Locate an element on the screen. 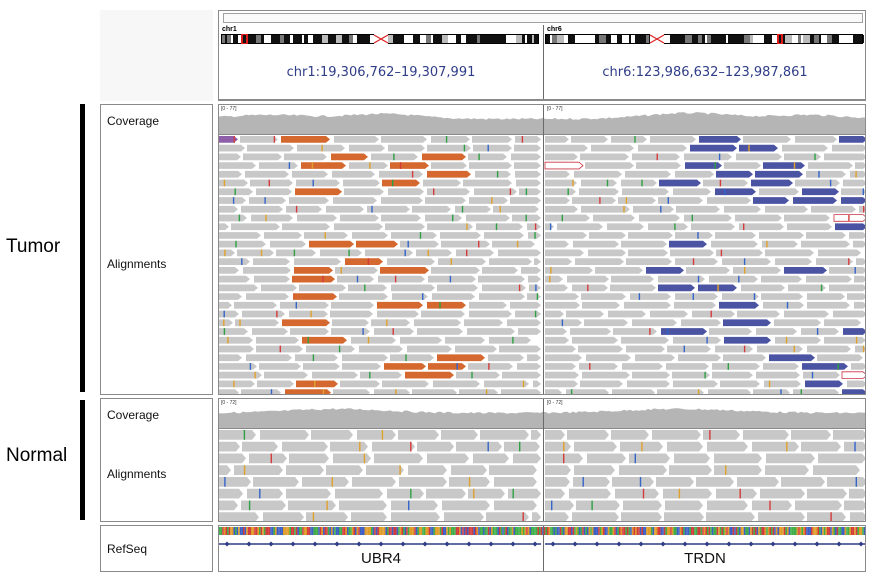 The image size is (876, 582). sequence-track is located at coordinates (542, 531).